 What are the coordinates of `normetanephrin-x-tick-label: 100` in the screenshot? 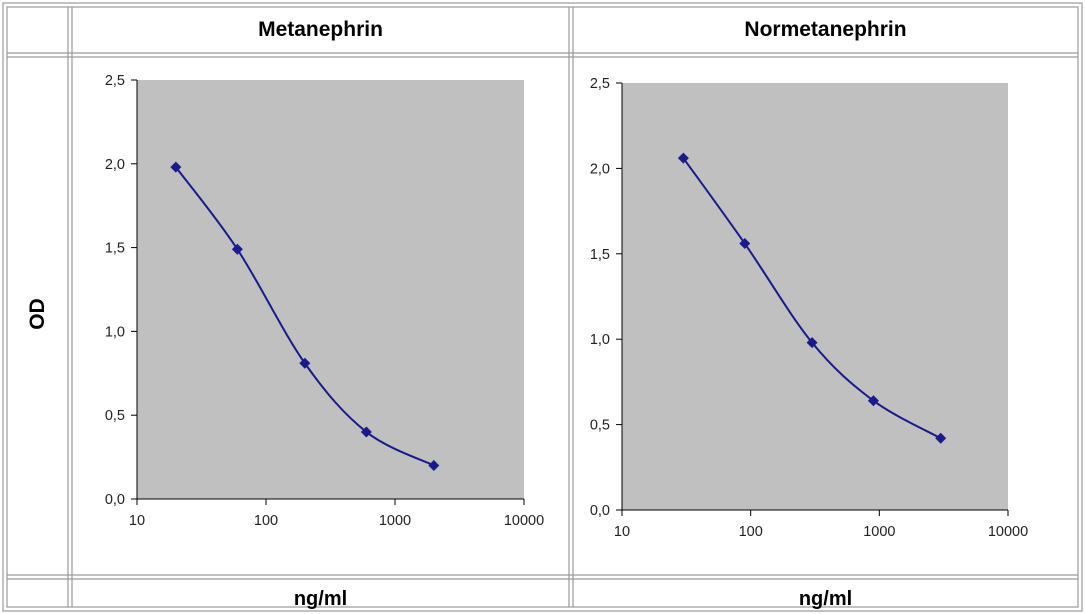 It's located at (751, 532).